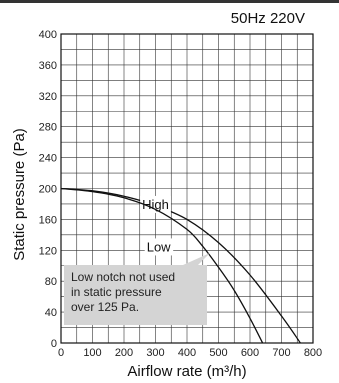 This screenshot has height=383, width=339. I want to click on y-tick-label: 80, so click(51, 282).